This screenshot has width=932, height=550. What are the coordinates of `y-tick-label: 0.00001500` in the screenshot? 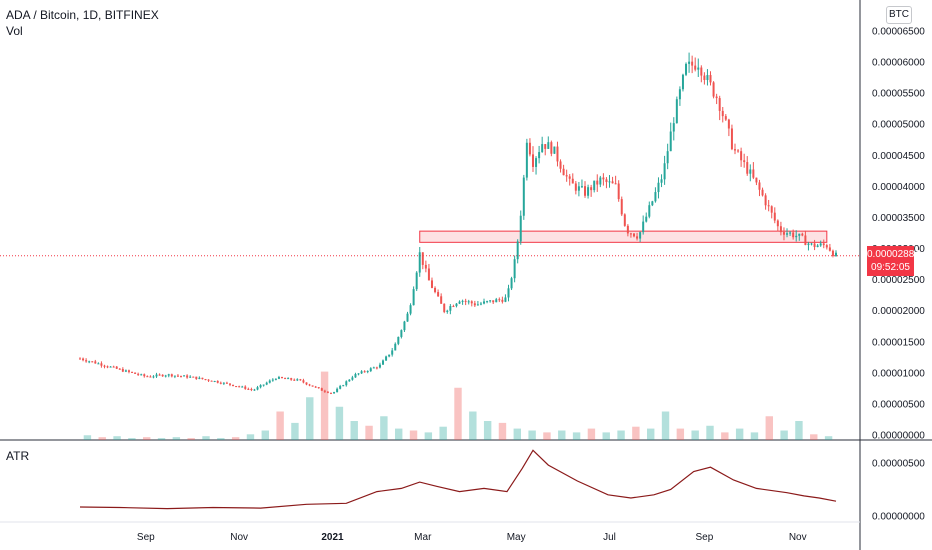 It's located at (898, 342).